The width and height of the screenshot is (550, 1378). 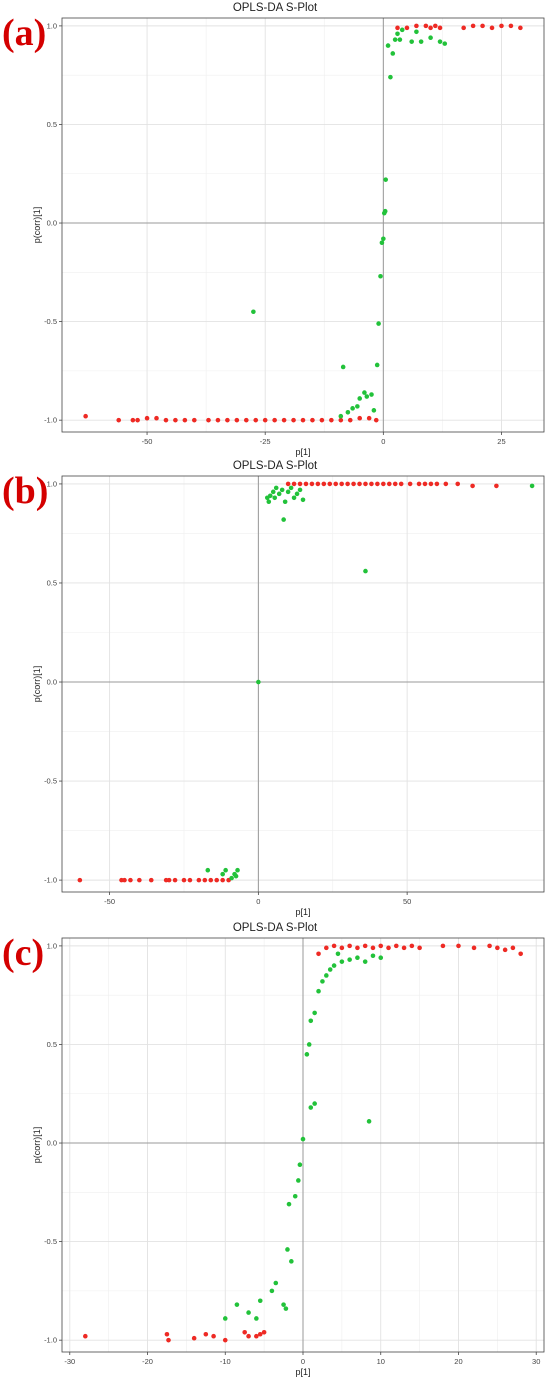 What do you see at coordinates (25, 491) in the screenshot?
I see `panel-label-b: (b)` at bounding box center [25, 491].